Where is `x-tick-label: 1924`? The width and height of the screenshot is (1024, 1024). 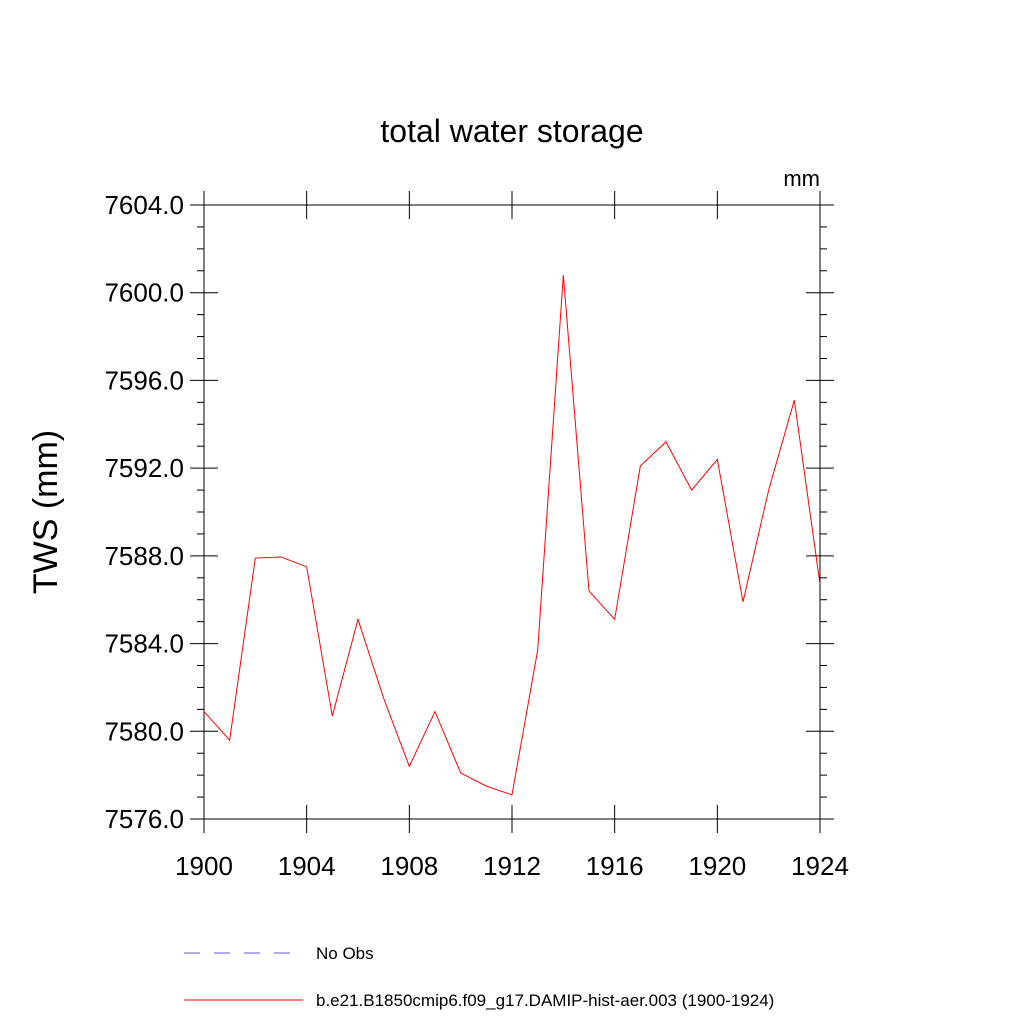 x-tick-label: 1924 is located at coordinates (820, 866).